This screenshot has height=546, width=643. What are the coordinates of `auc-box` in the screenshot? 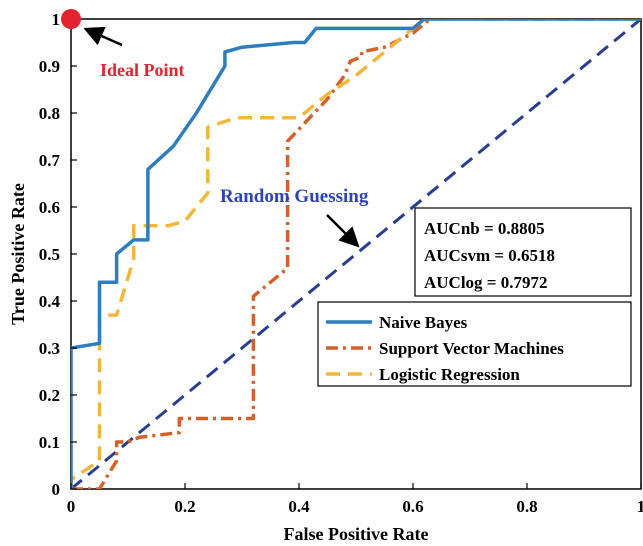 It's located at (523, 252).